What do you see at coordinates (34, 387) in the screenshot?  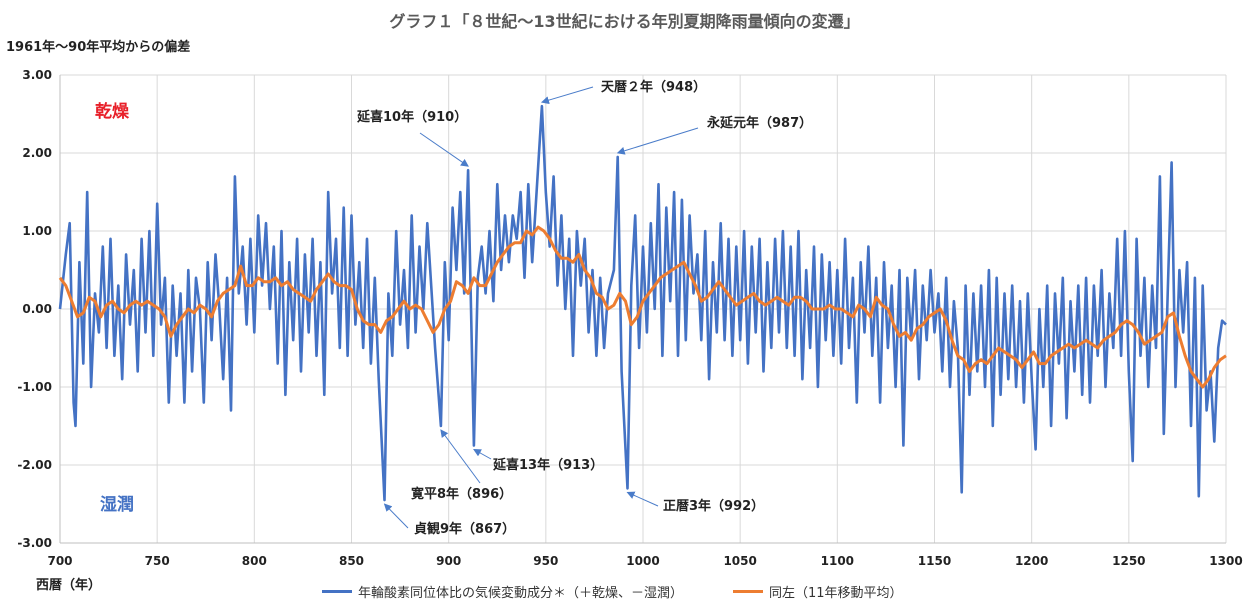 I see `y-tick-label: -1.00` at bounding box center [34, 387].